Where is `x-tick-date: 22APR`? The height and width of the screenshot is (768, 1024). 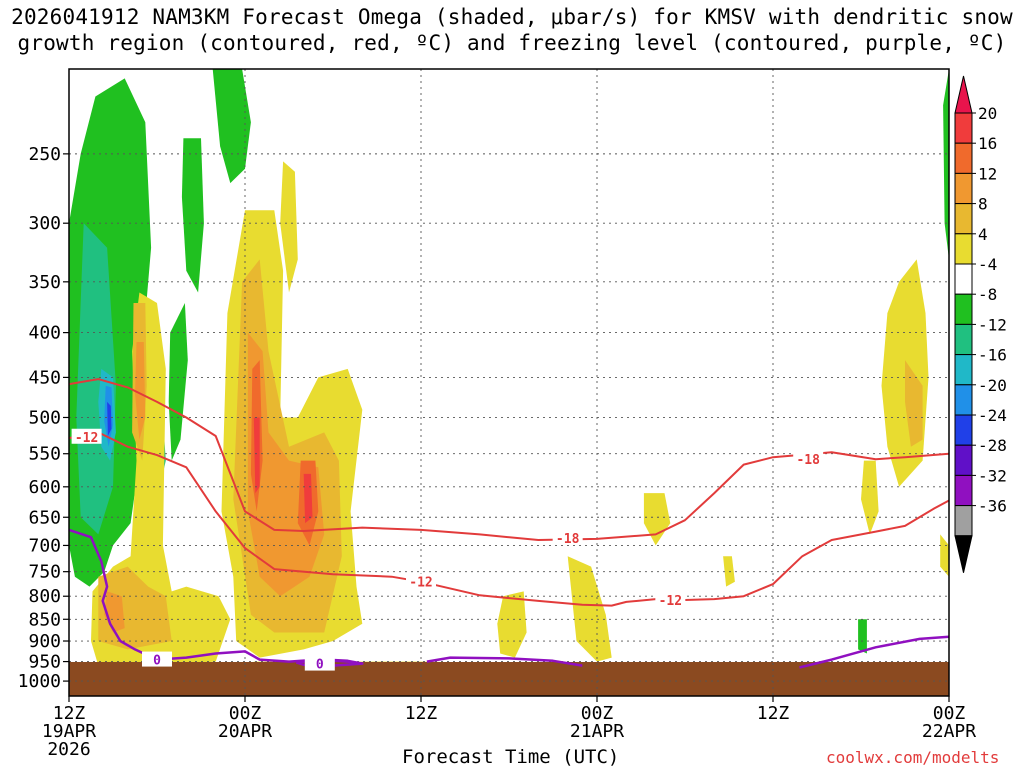
x-tick-date: 22APR is located at coordinates (949, 731).